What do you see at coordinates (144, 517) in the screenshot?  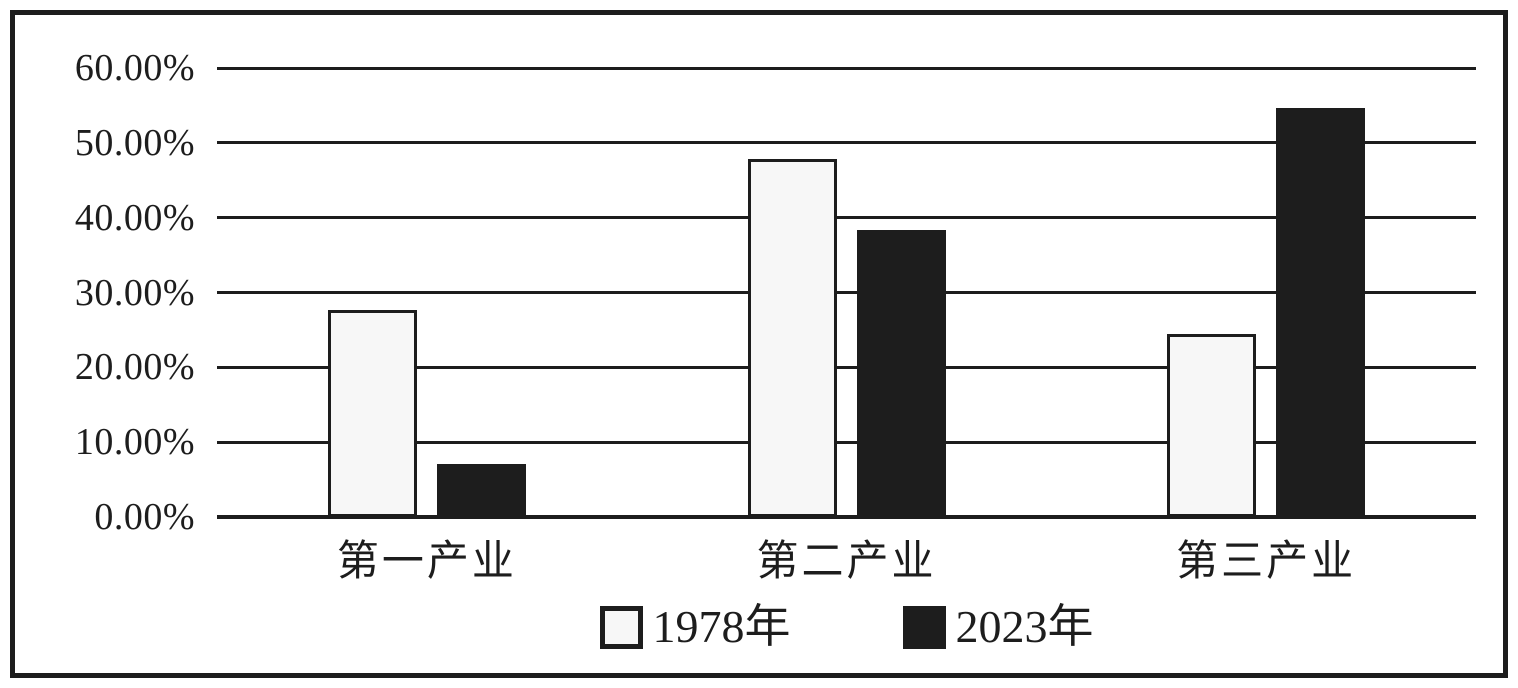 I see `y-tick-label-0: 0.00%` at bounding box center [144, 517].